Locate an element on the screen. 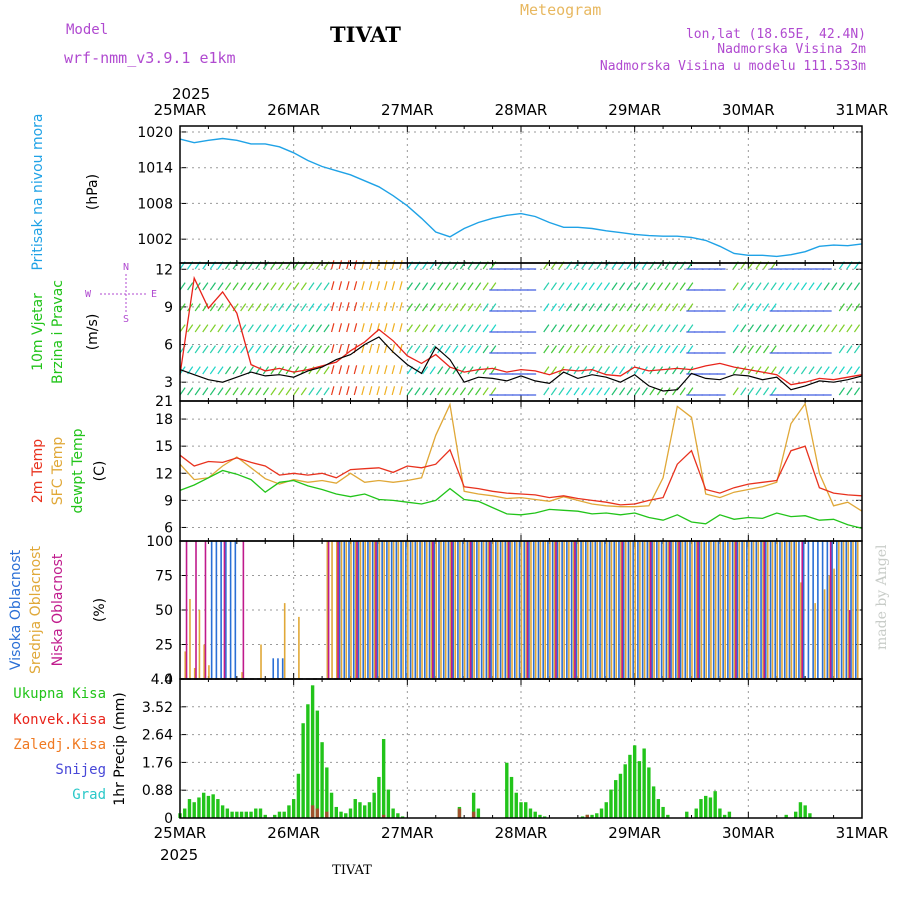 The height and width of the screenshot is (900, 900). precip-legend-label_snow: Snijeg is located at coordinates (80, 770).